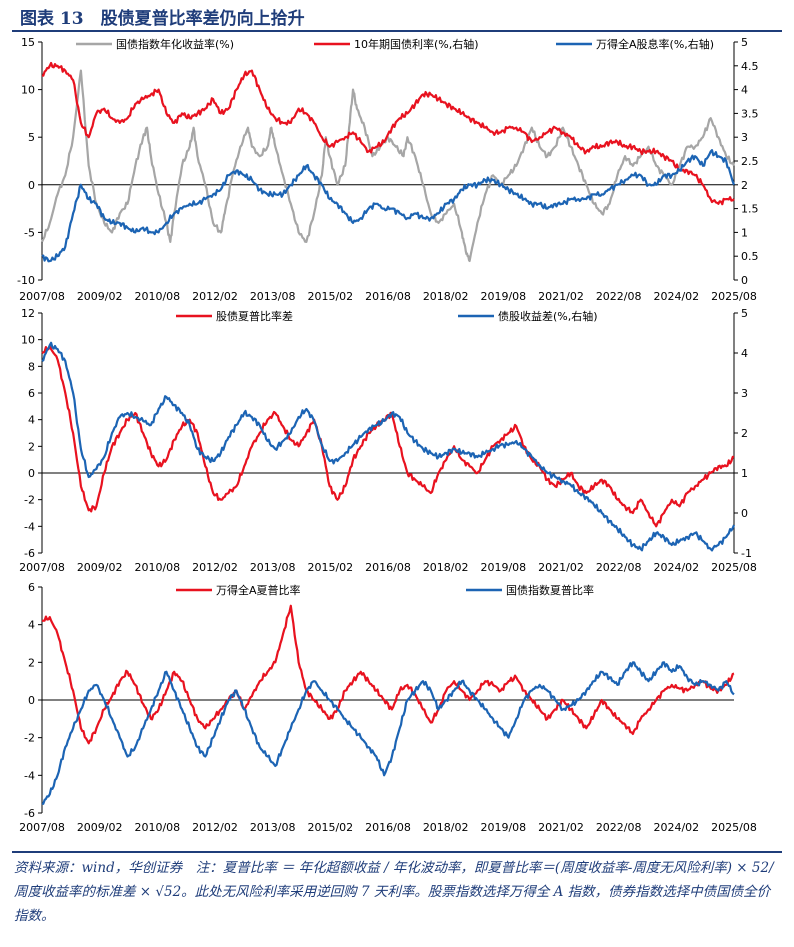  I want to click on y2-tick-label: 0.5, so click(750, 256).